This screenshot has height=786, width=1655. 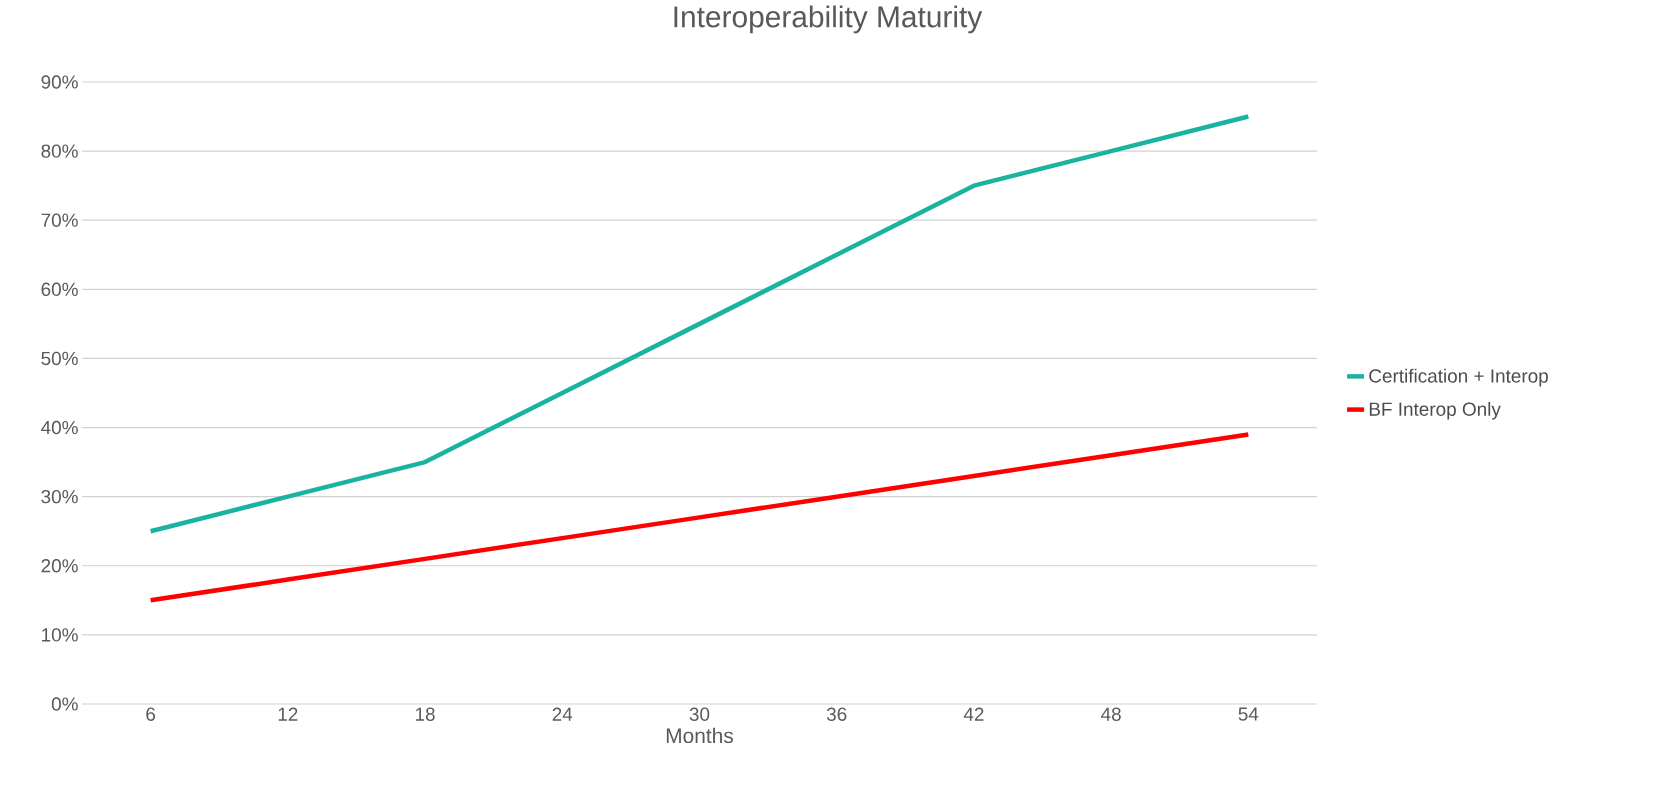 What do you see at coordinates (699, 517) in the screenshot?
I see `line-series` at bounding box center [699, 517].